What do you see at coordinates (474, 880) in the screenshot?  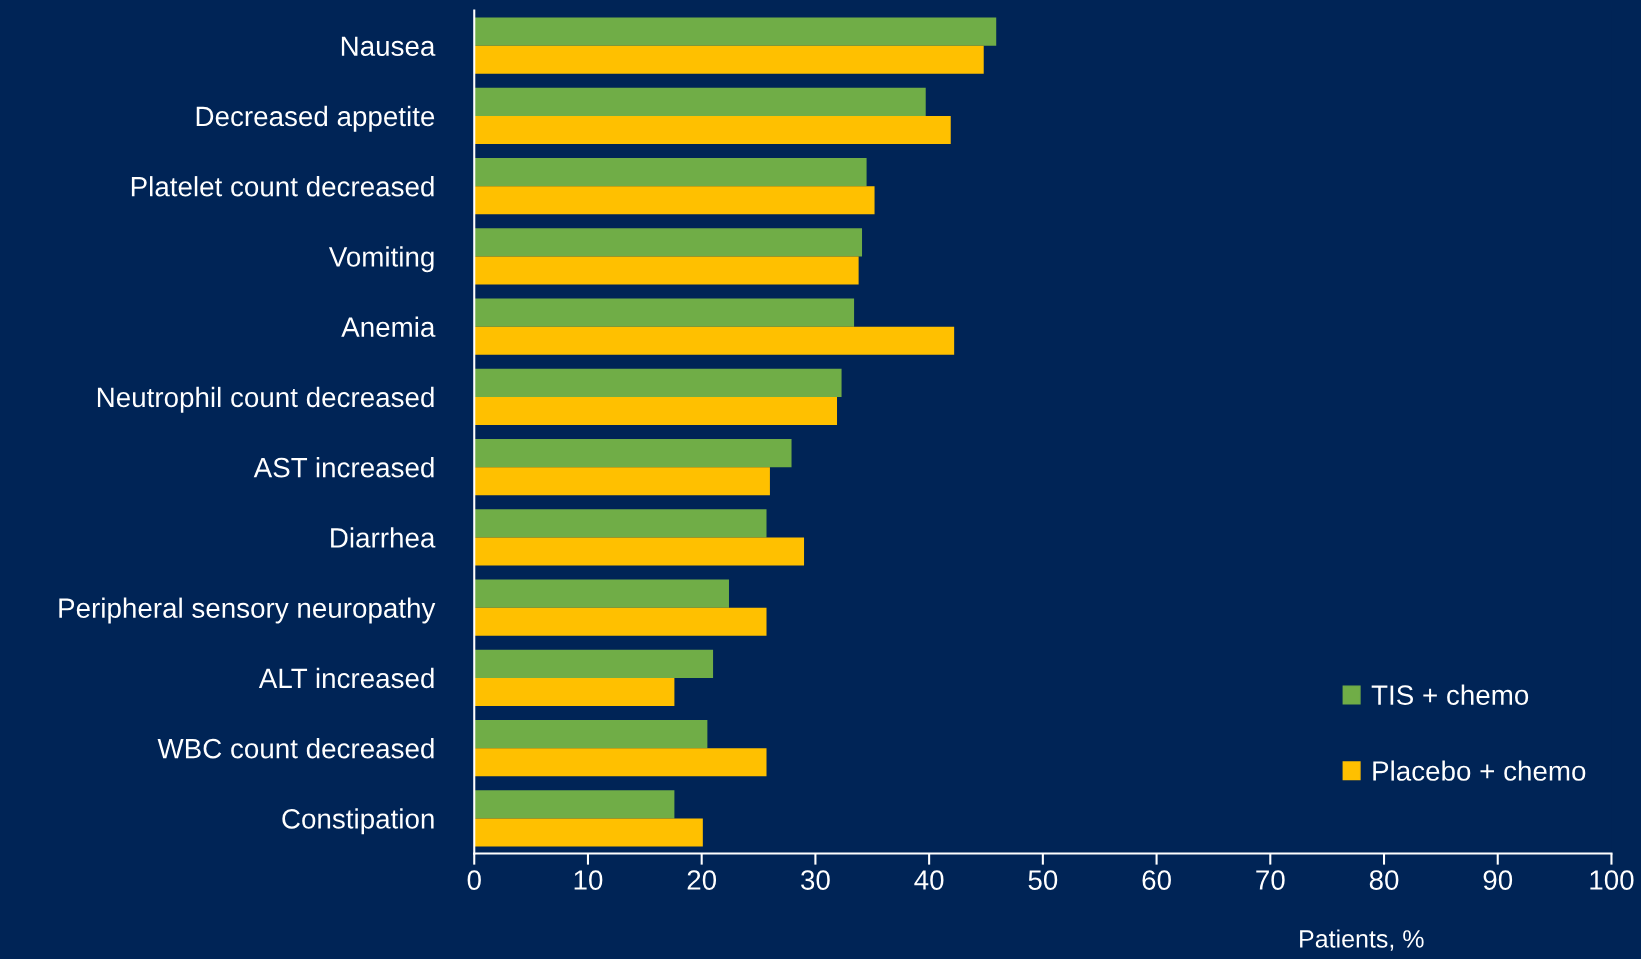 I see `x-tick-label: 0` at bounding box center [474, 880].